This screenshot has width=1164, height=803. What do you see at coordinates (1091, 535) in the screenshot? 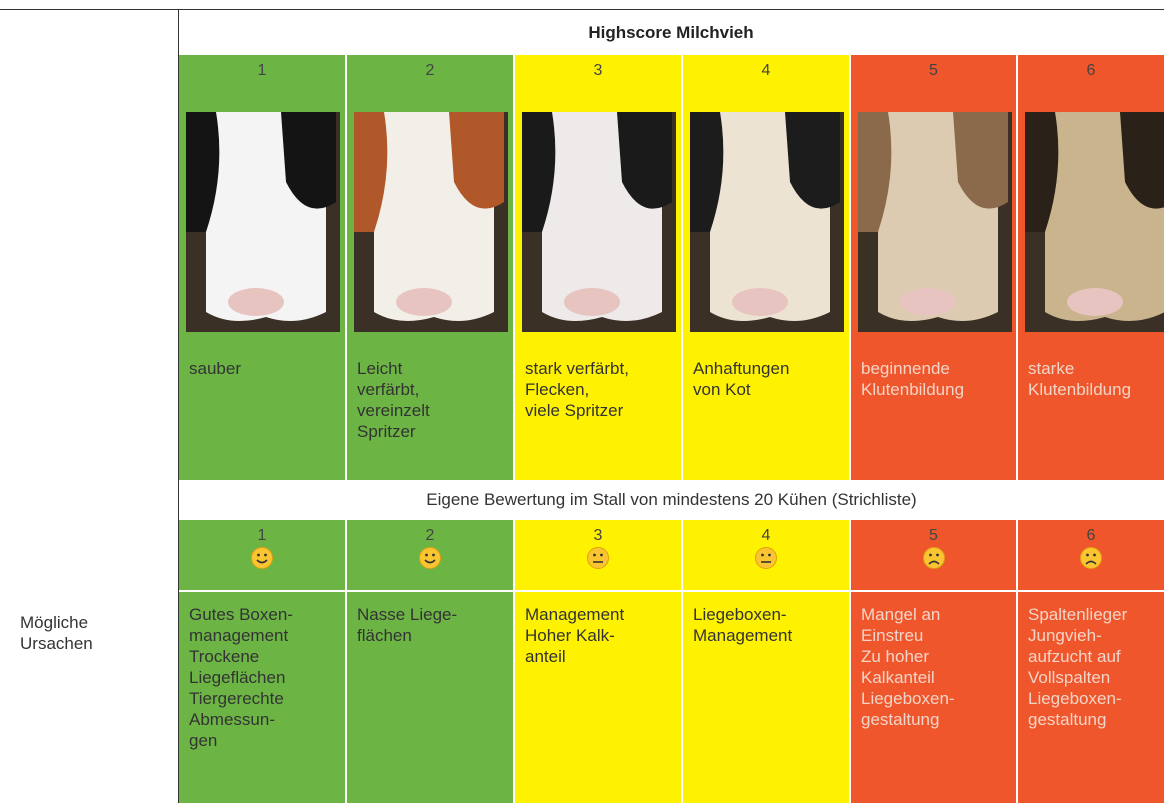
I see `rating-number: 6` at bounding box center [1091, 535].